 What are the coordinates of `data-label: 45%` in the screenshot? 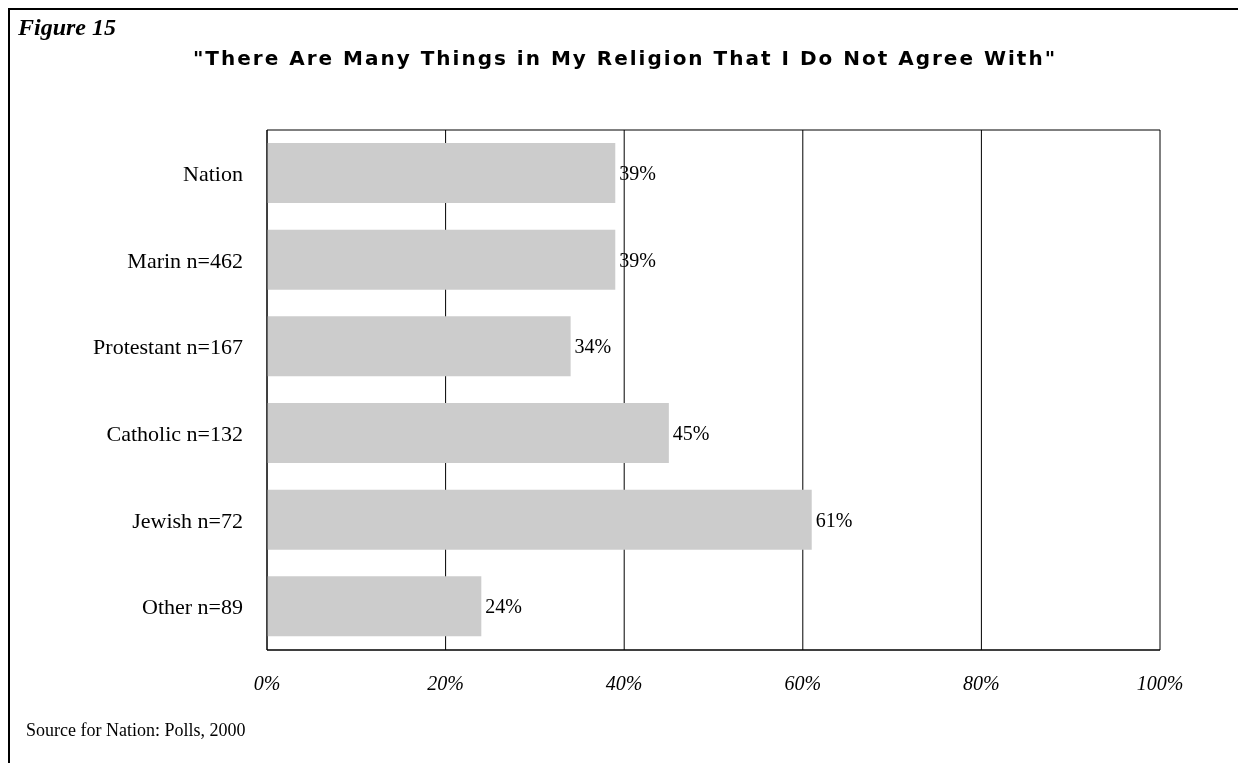 It's located at (691, 433).